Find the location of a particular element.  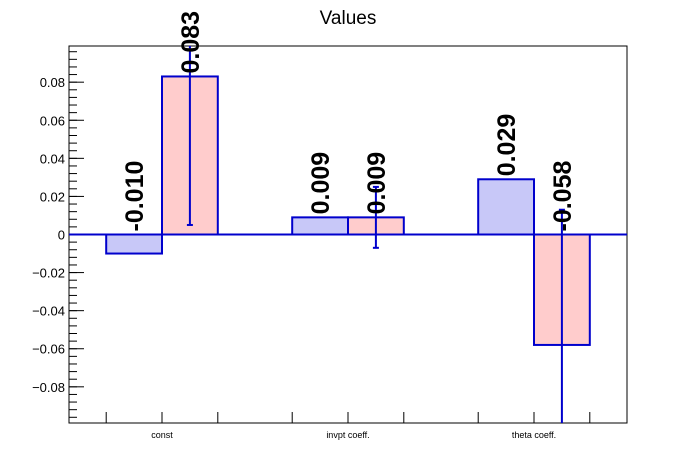

data-label: -0.058 is located at coordinates (563, 196).